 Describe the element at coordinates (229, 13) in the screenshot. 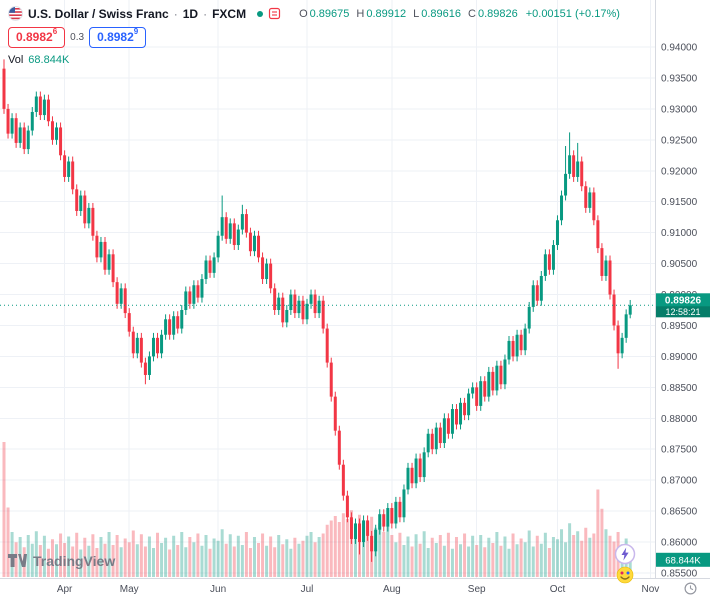

I see `exchange-name: FXCM` at that location.